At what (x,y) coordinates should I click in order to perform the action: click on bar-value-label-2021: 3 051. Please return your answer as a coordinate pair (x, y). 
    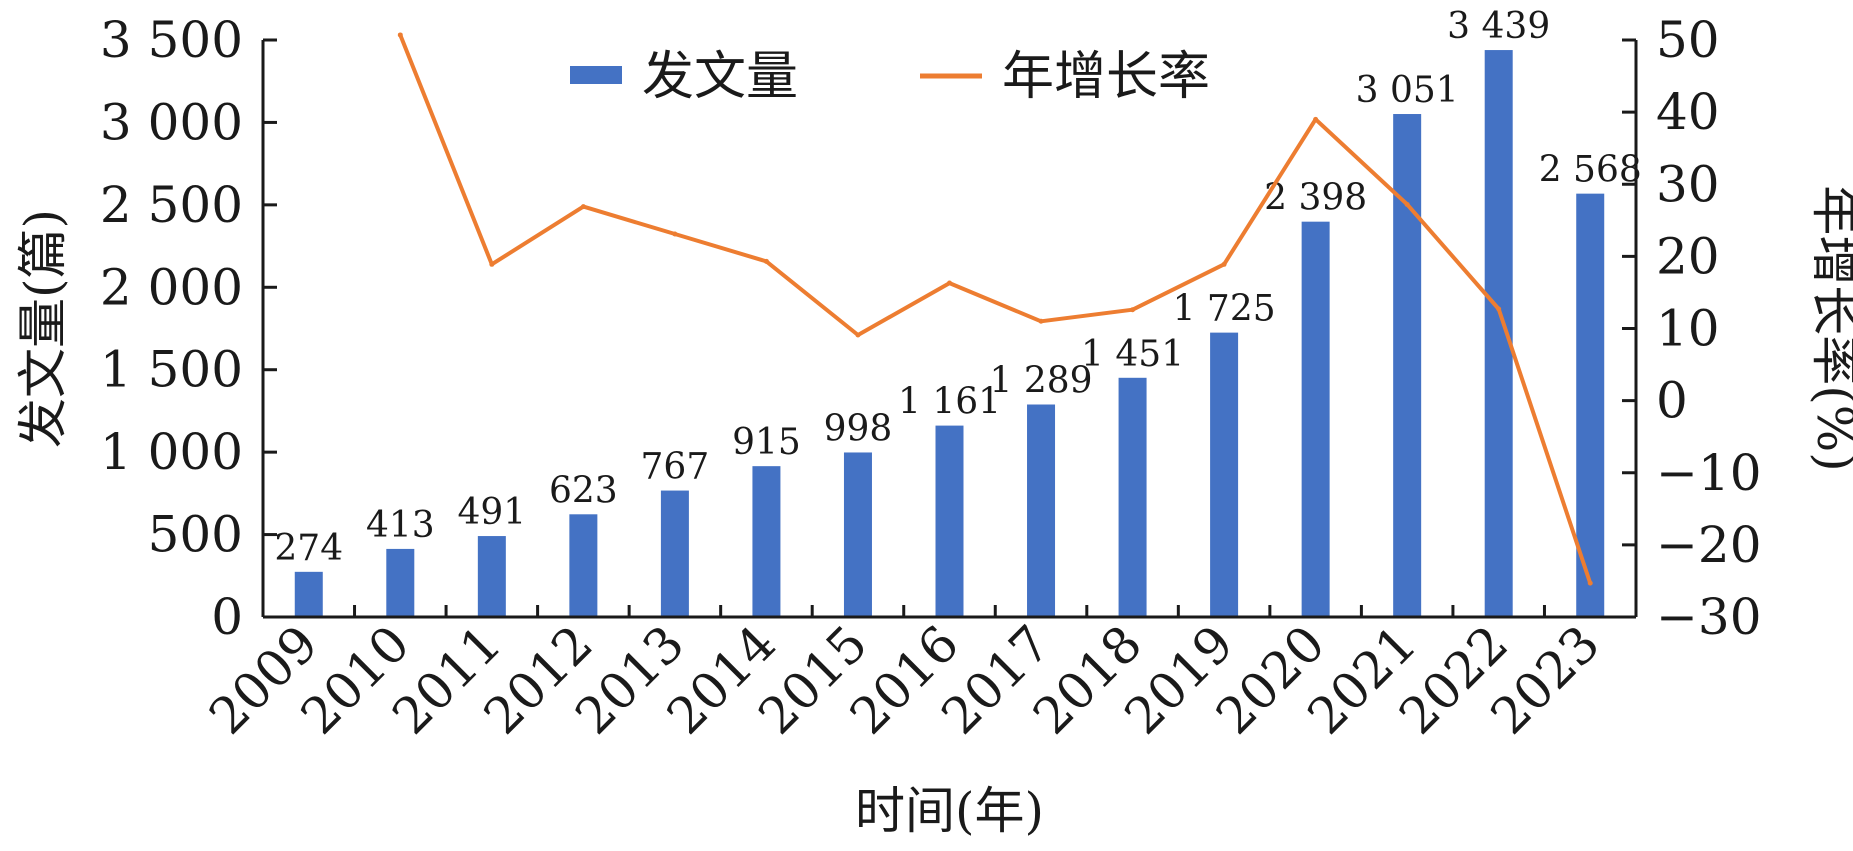
    Looking at the image, I should click on (1407, 90).